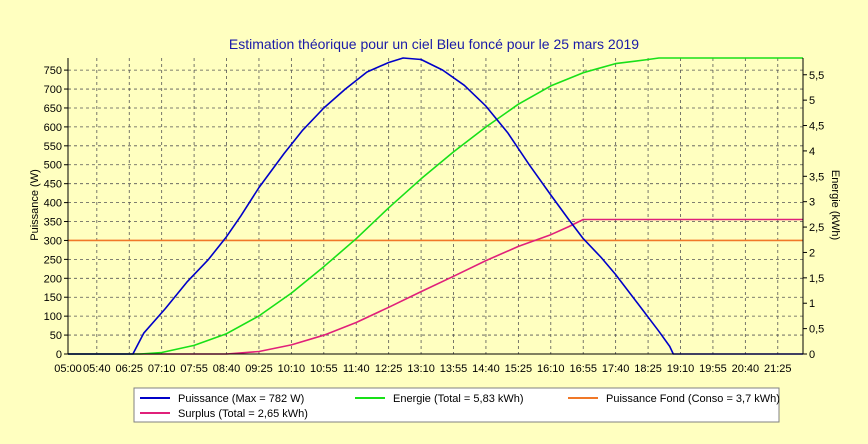 This screenshot has width=868, height=444. What do you see at coordinates (324, 369) in the screenshot?
I see `x-tick-label: 10:55` at bounding box center [324, 369].